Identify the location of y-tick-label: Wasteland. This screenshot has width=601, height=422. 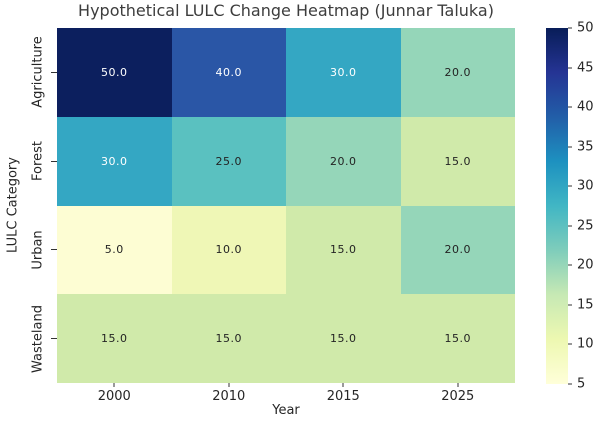
(38, 338).